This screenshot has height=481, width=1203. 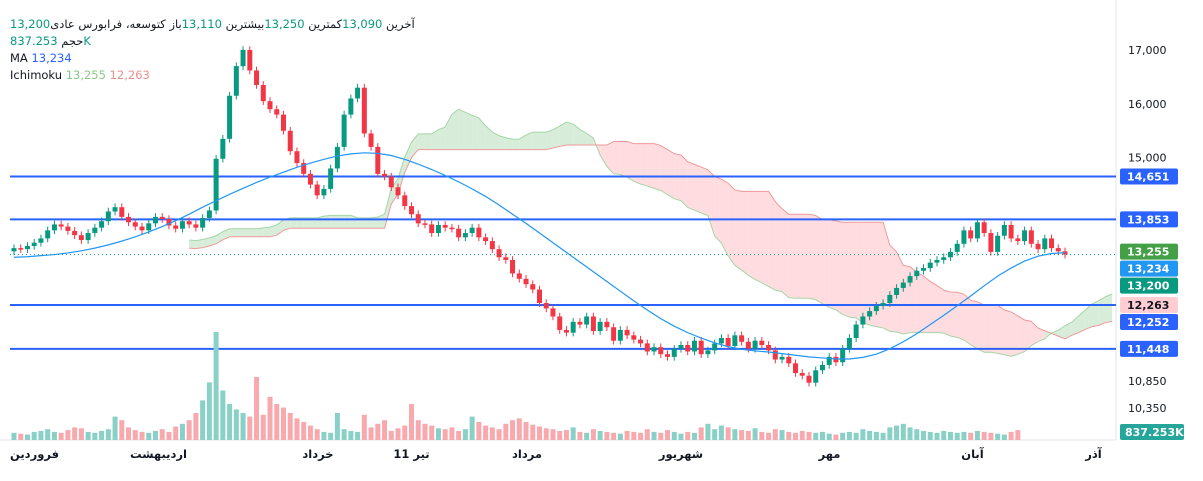 What do you see at coordinates (129, 75) in the screenshot?
I see `ichimoku-value-2: 12,263` at bounding box center [129, 75].